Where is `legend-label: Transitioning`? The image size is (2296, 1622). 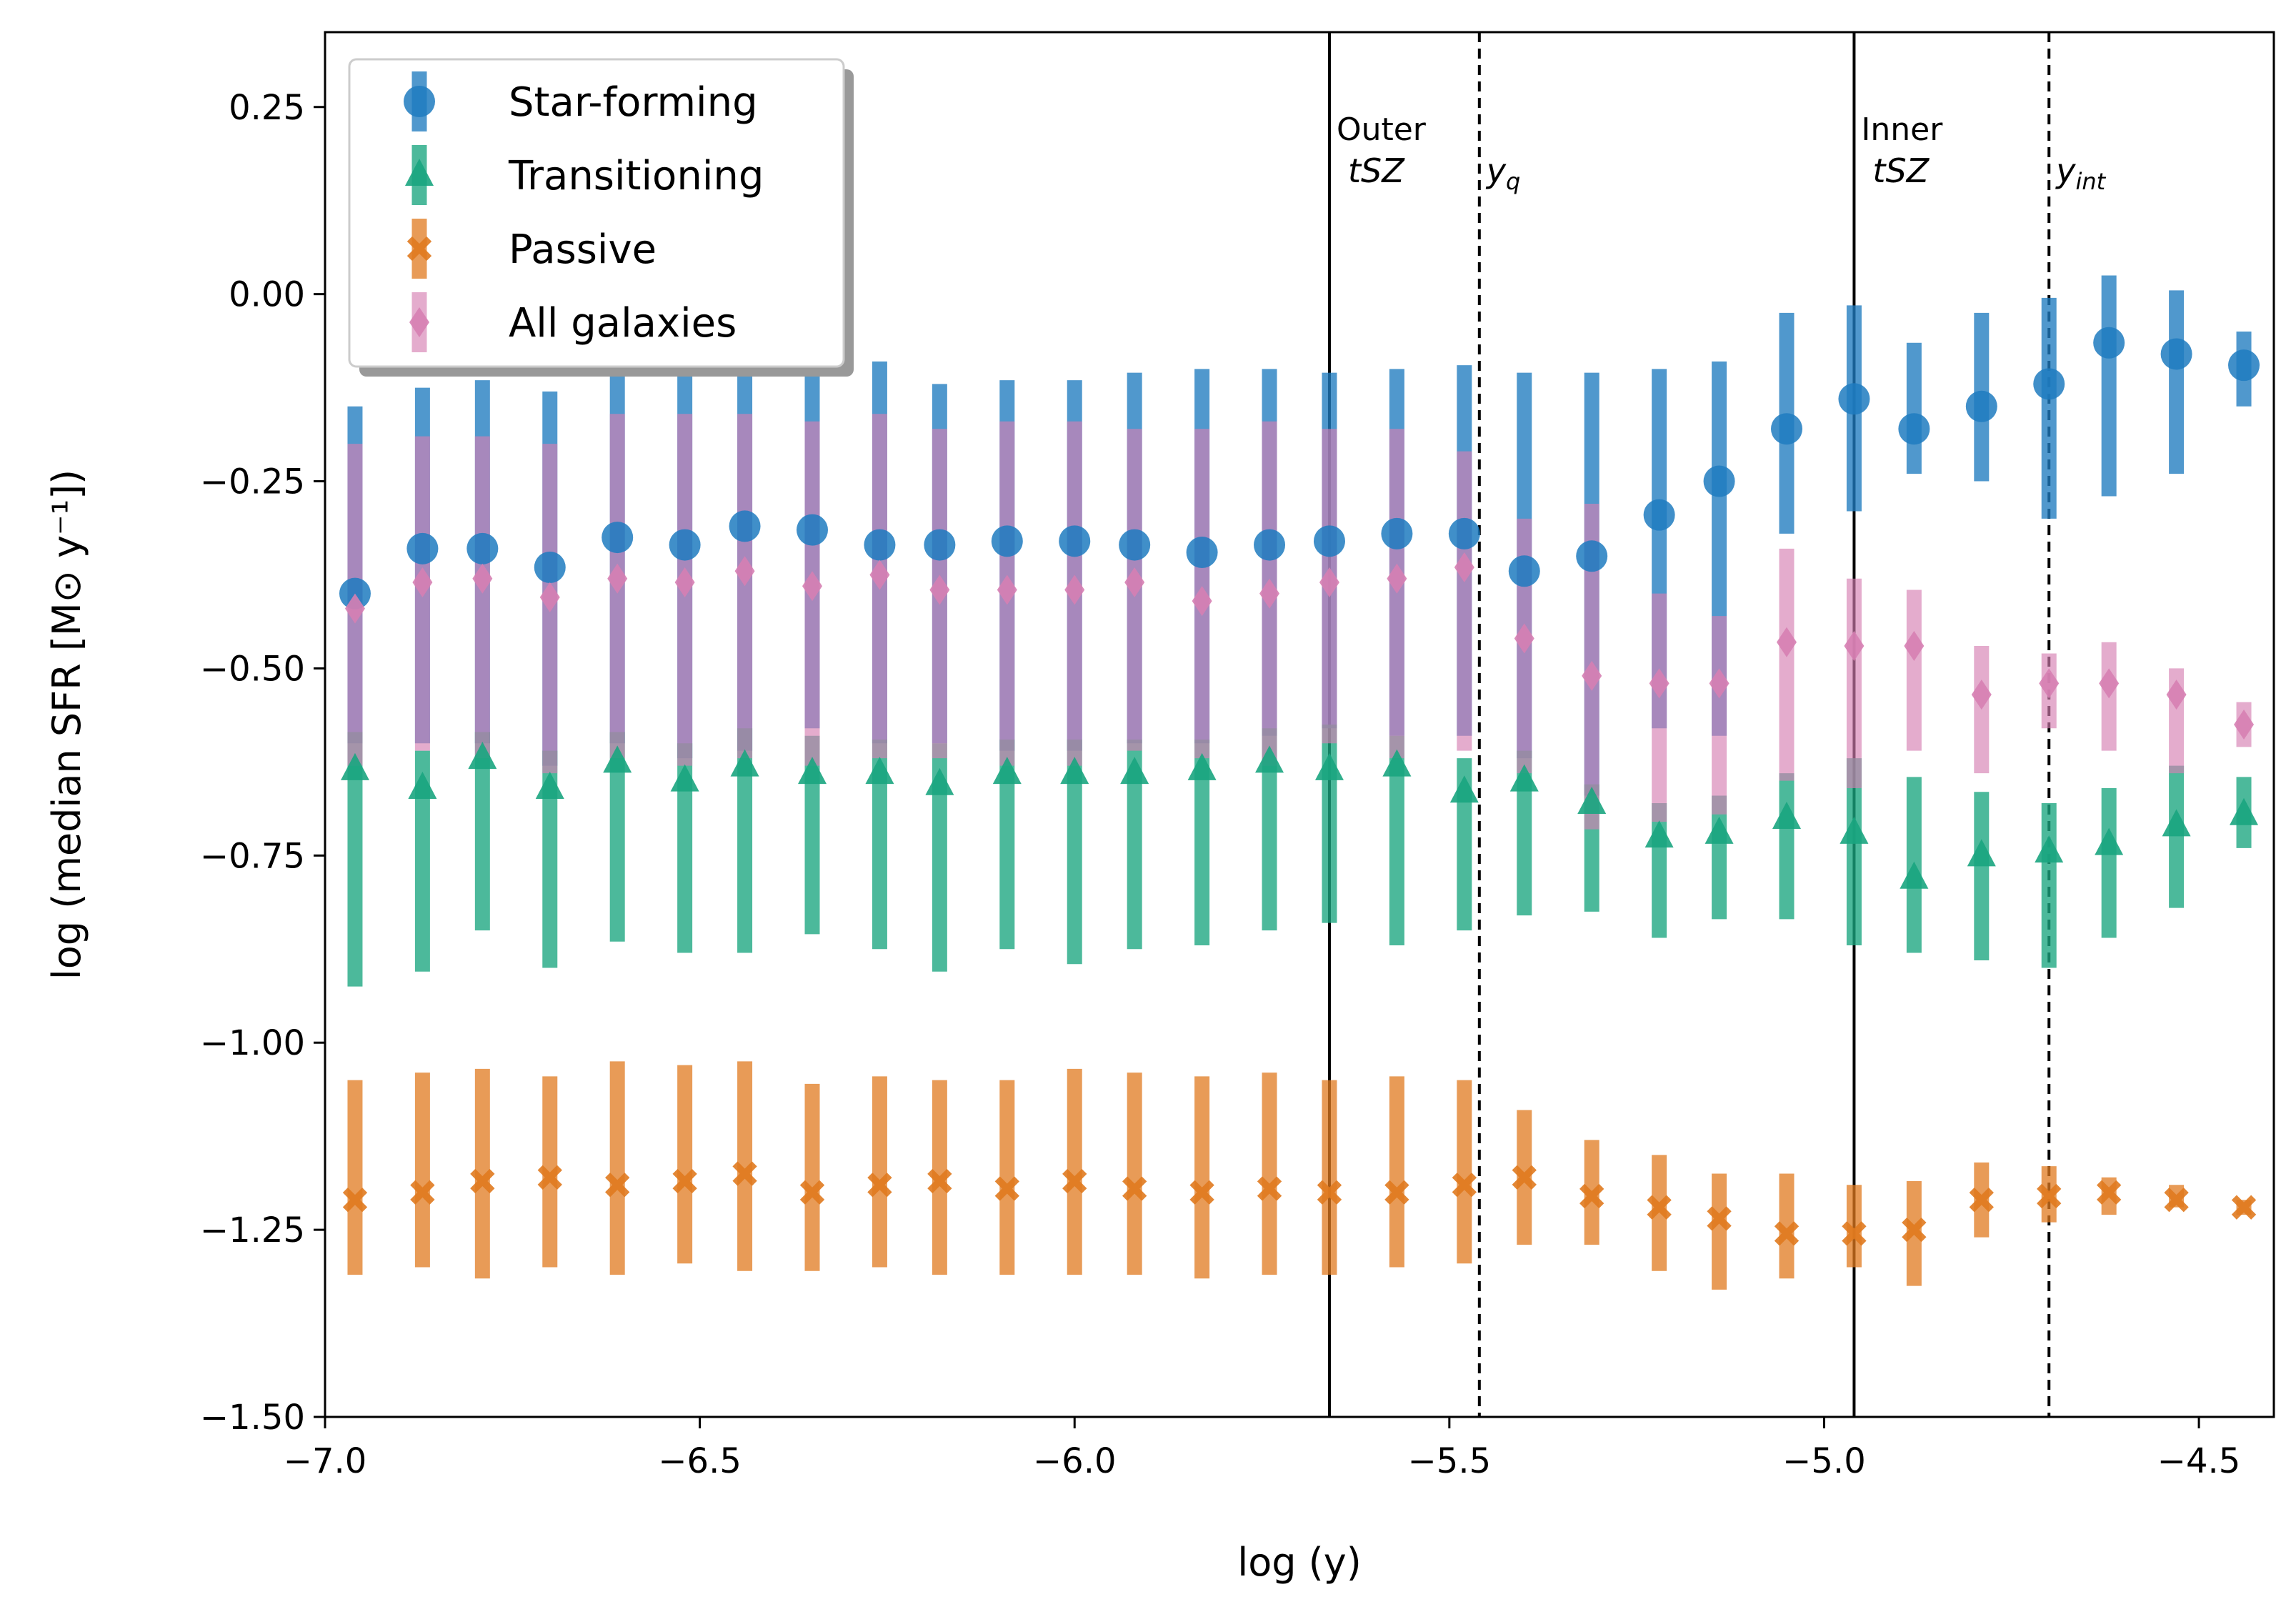 legend-label: Transitioning is located at coordinates (636, 176).